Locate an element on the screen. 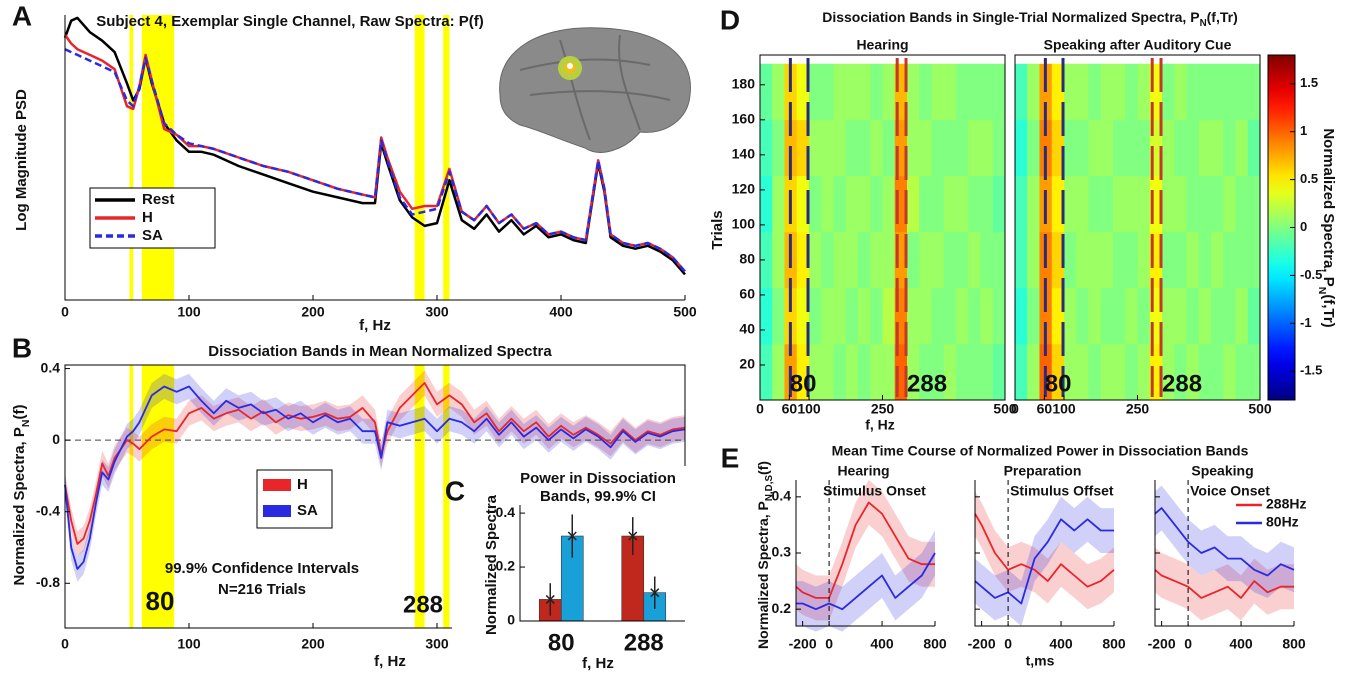 This screenshot has width=1350, height=676. x-tick-label: 200 is located at coordinates (313, 644).